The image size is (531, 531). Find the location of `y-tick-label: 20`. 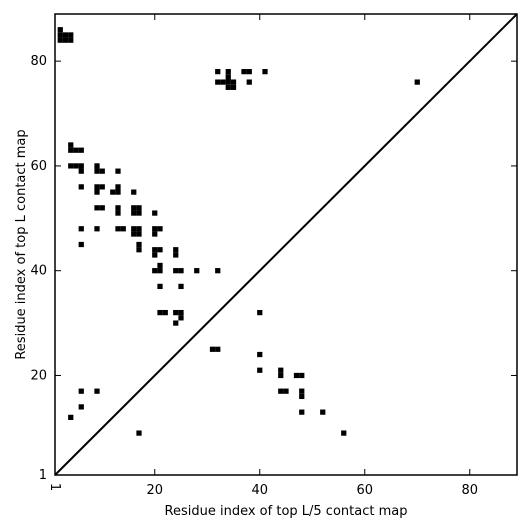

y-tick-label: 20 is located at coordinates (38, 375).